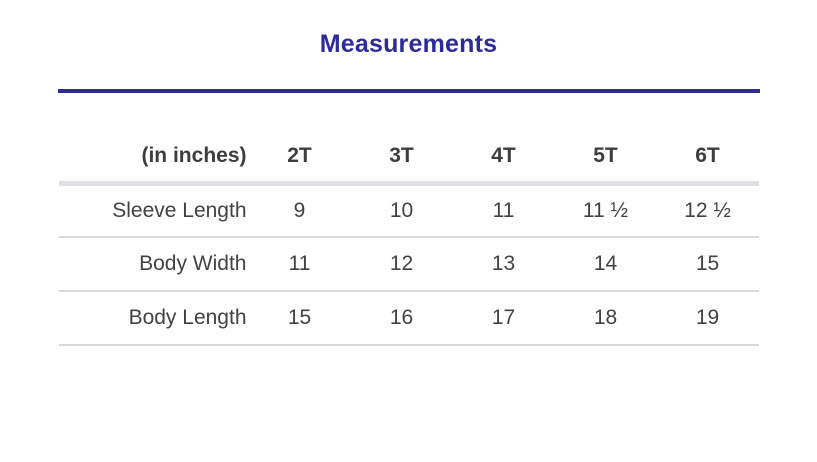 Image resolution: width=817 pixels, height=462 pixels. I want to click on cell-sleeve-5t: 11 ½, so click(605, 210).